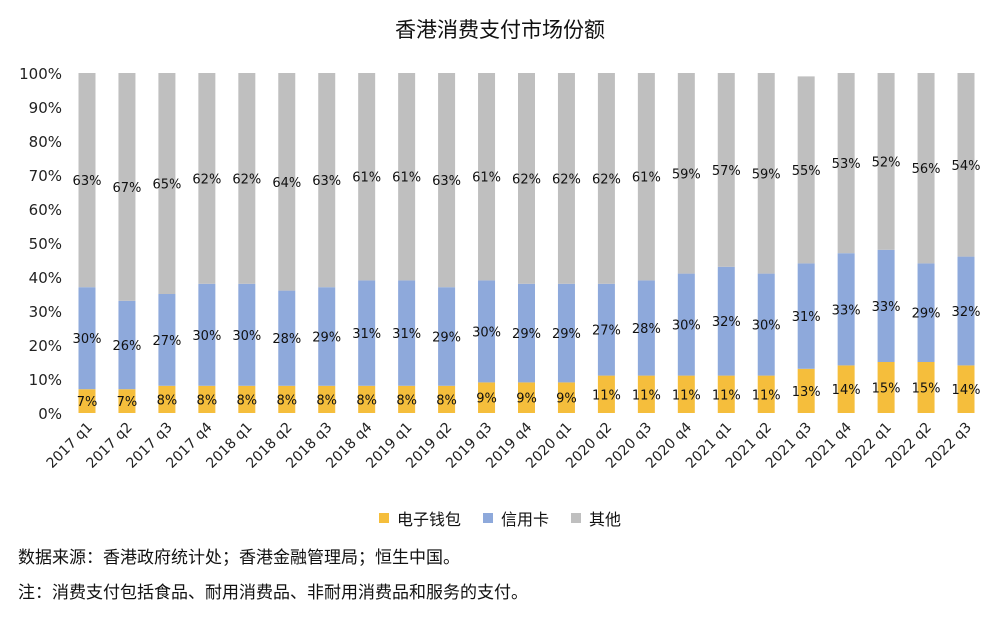 The image size is (1000, 627). I want to click on y-tick-label: 10%, so click(45, 380).